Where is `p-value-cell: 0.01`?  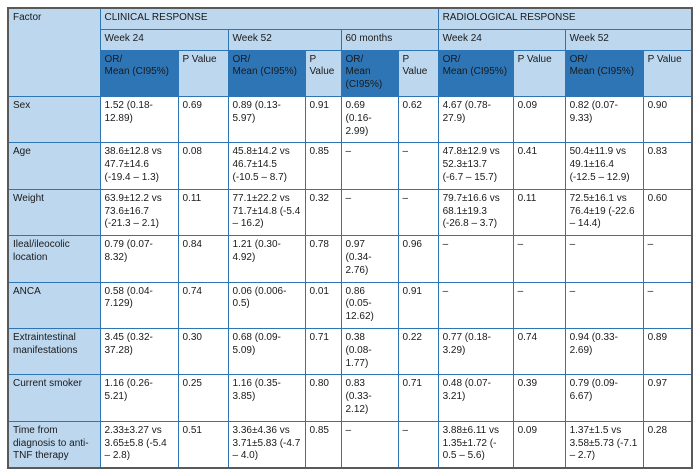
p-value-cell: 0.01 is located at coordinates (323, 305).